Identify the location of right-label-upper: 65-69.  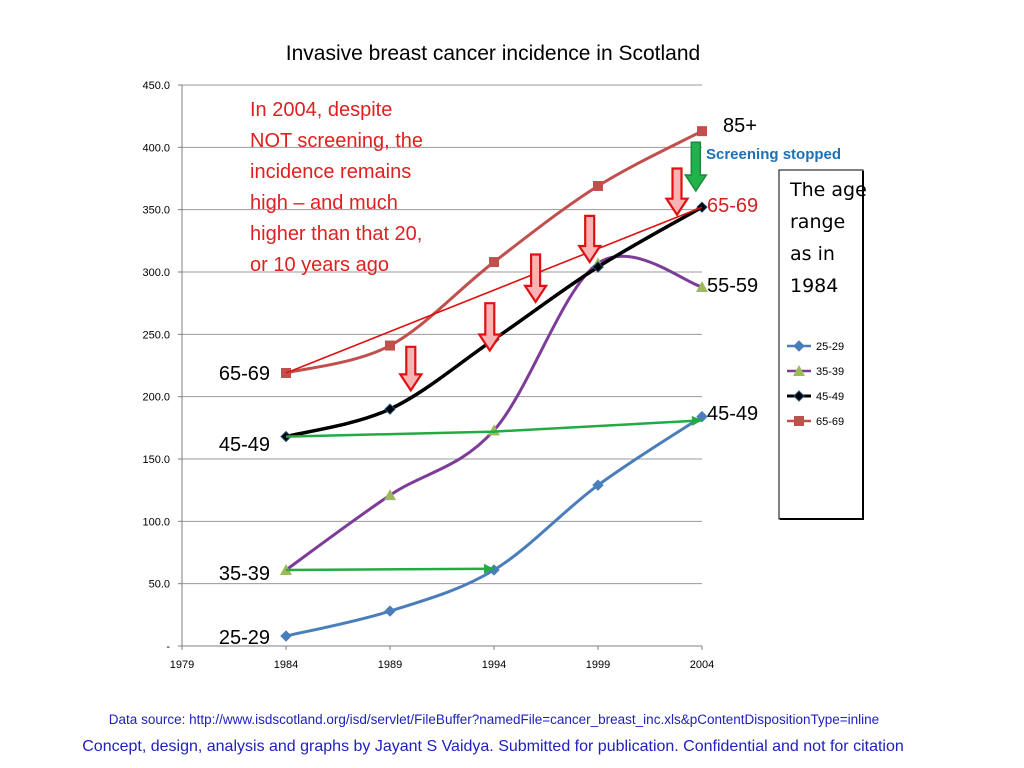
(732, 206).